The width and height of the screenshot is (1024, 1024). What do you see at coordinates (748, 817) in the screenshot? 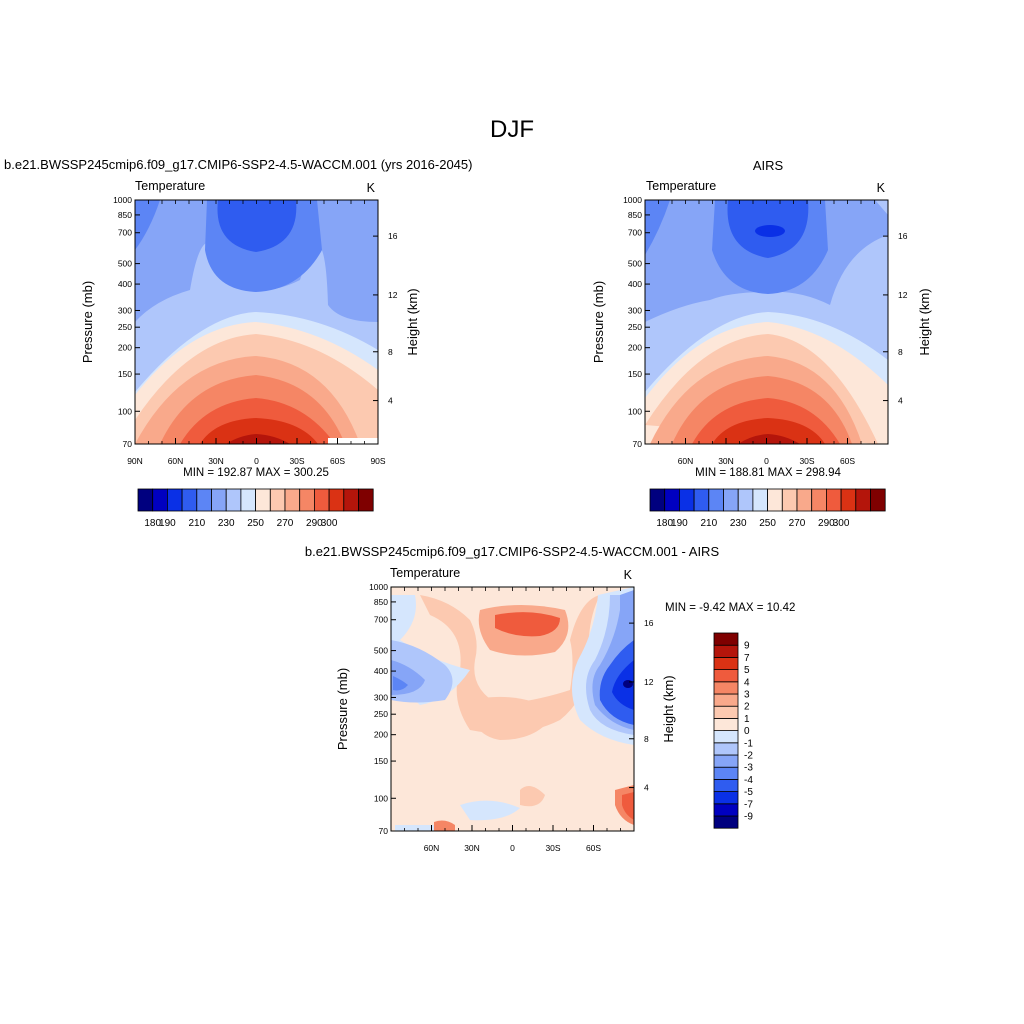
I see `colorbar-label: -9` at bounding box center [748, 817].